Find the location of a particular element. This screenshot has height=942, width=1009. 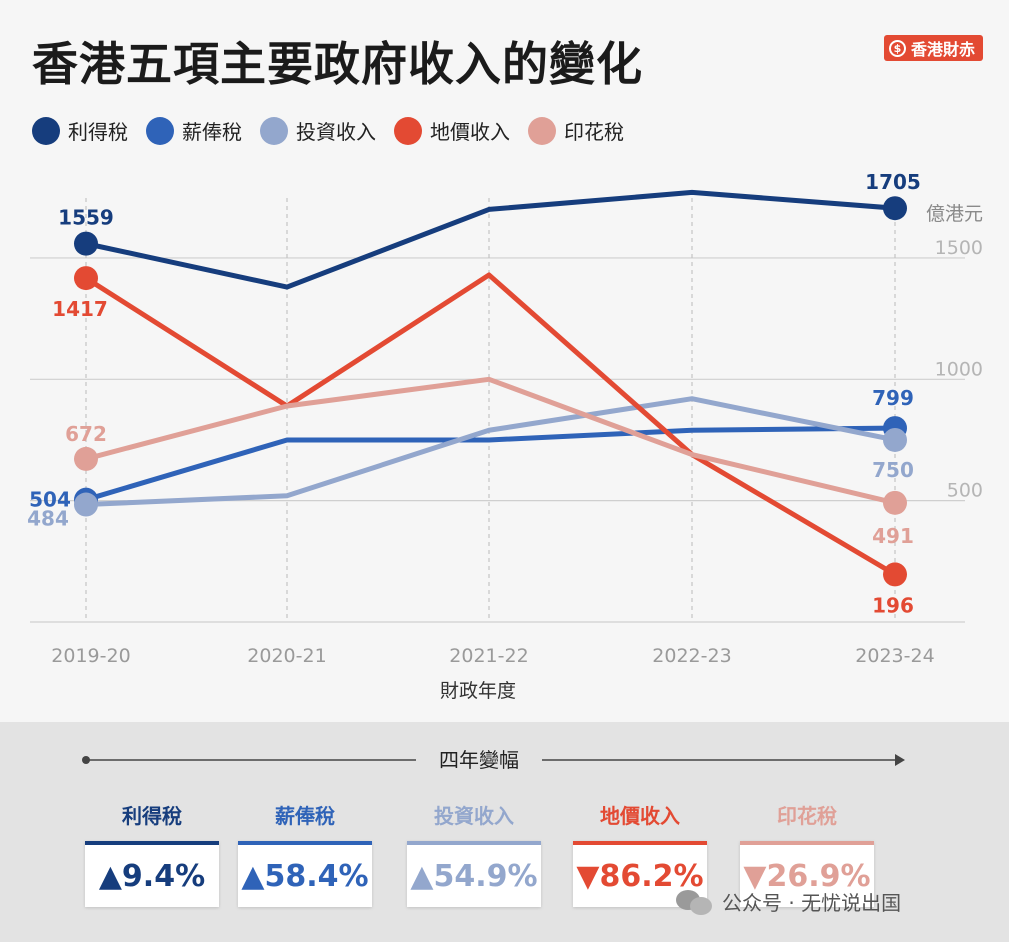

y-unit-label: 億港元 is located at coordinates (954, 214).